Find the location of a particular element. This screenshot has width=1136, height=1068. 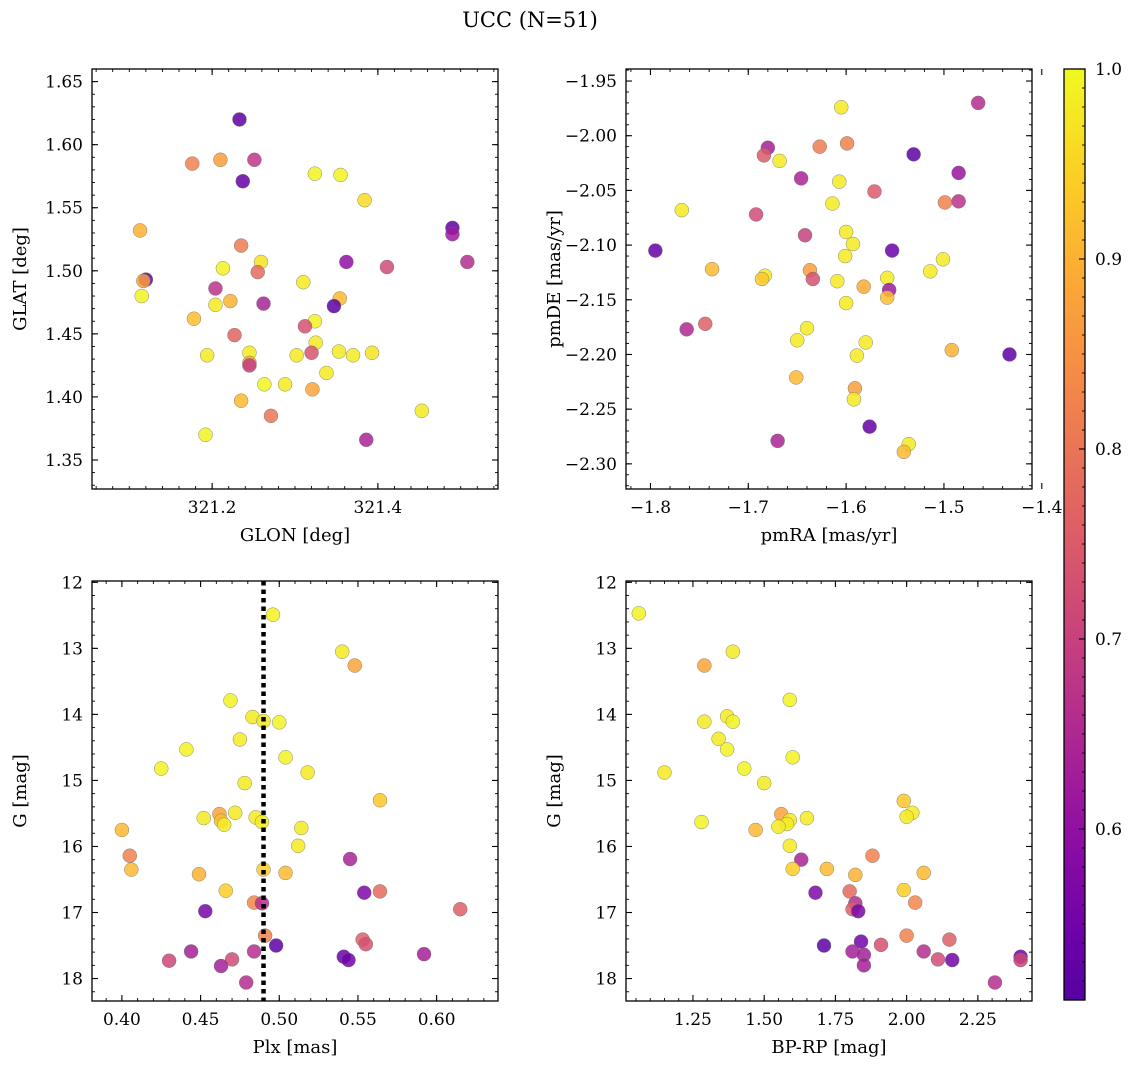

x-tick-label: 2.00 is located at coordinates (907, 1020).